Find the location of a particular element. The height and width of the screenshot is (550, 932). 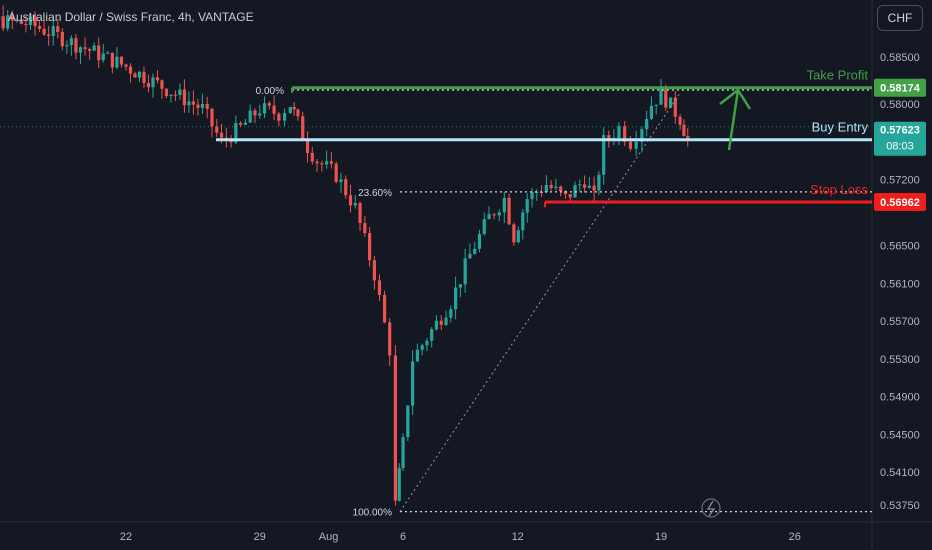

fib-level-label: 100.00% is located at coordinates (373, 513).